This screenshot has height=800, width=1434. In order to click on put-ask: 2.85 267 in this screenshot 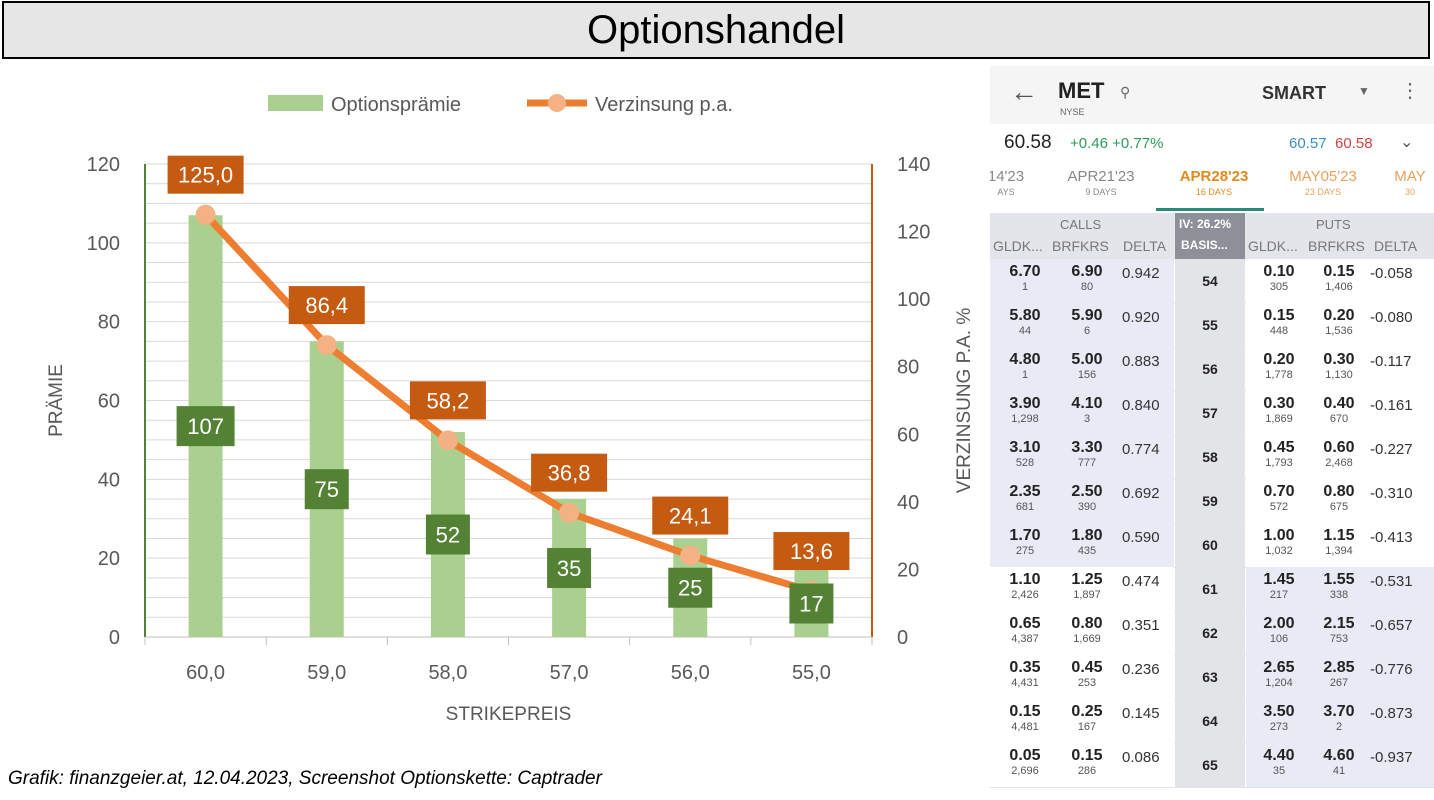, I will do `click(1339, 674)`.